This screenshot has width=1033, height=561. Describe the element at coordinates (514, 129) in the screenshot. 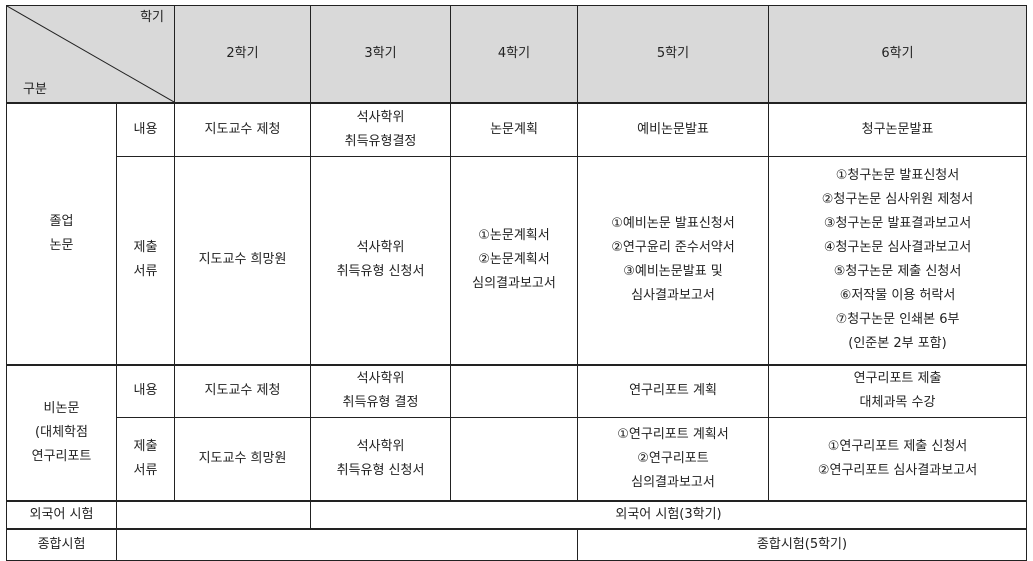

I see `cell: 논문계획` at that location.